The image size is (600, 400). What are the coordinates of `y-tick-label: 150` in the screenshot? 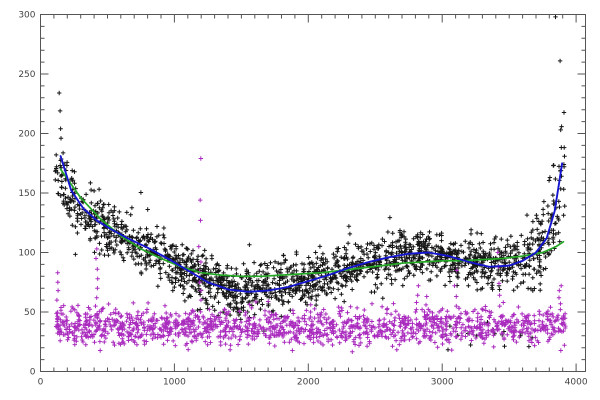 It's located at (26, 194).